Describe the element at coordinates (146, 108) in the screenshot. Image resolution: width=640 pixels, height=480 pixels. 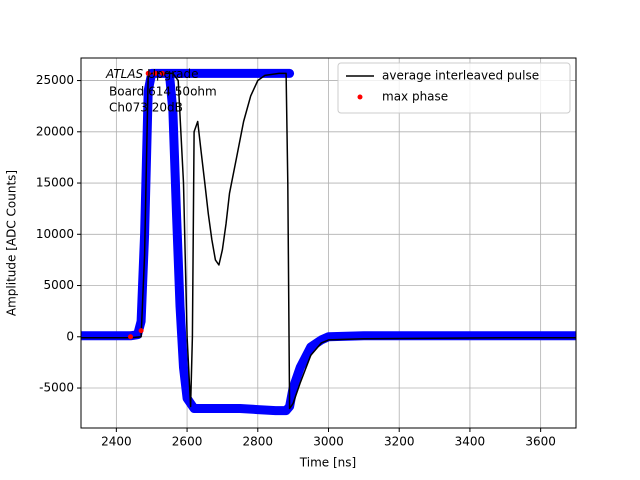
I see `annotation-line: Ch073 20dB` at that location.